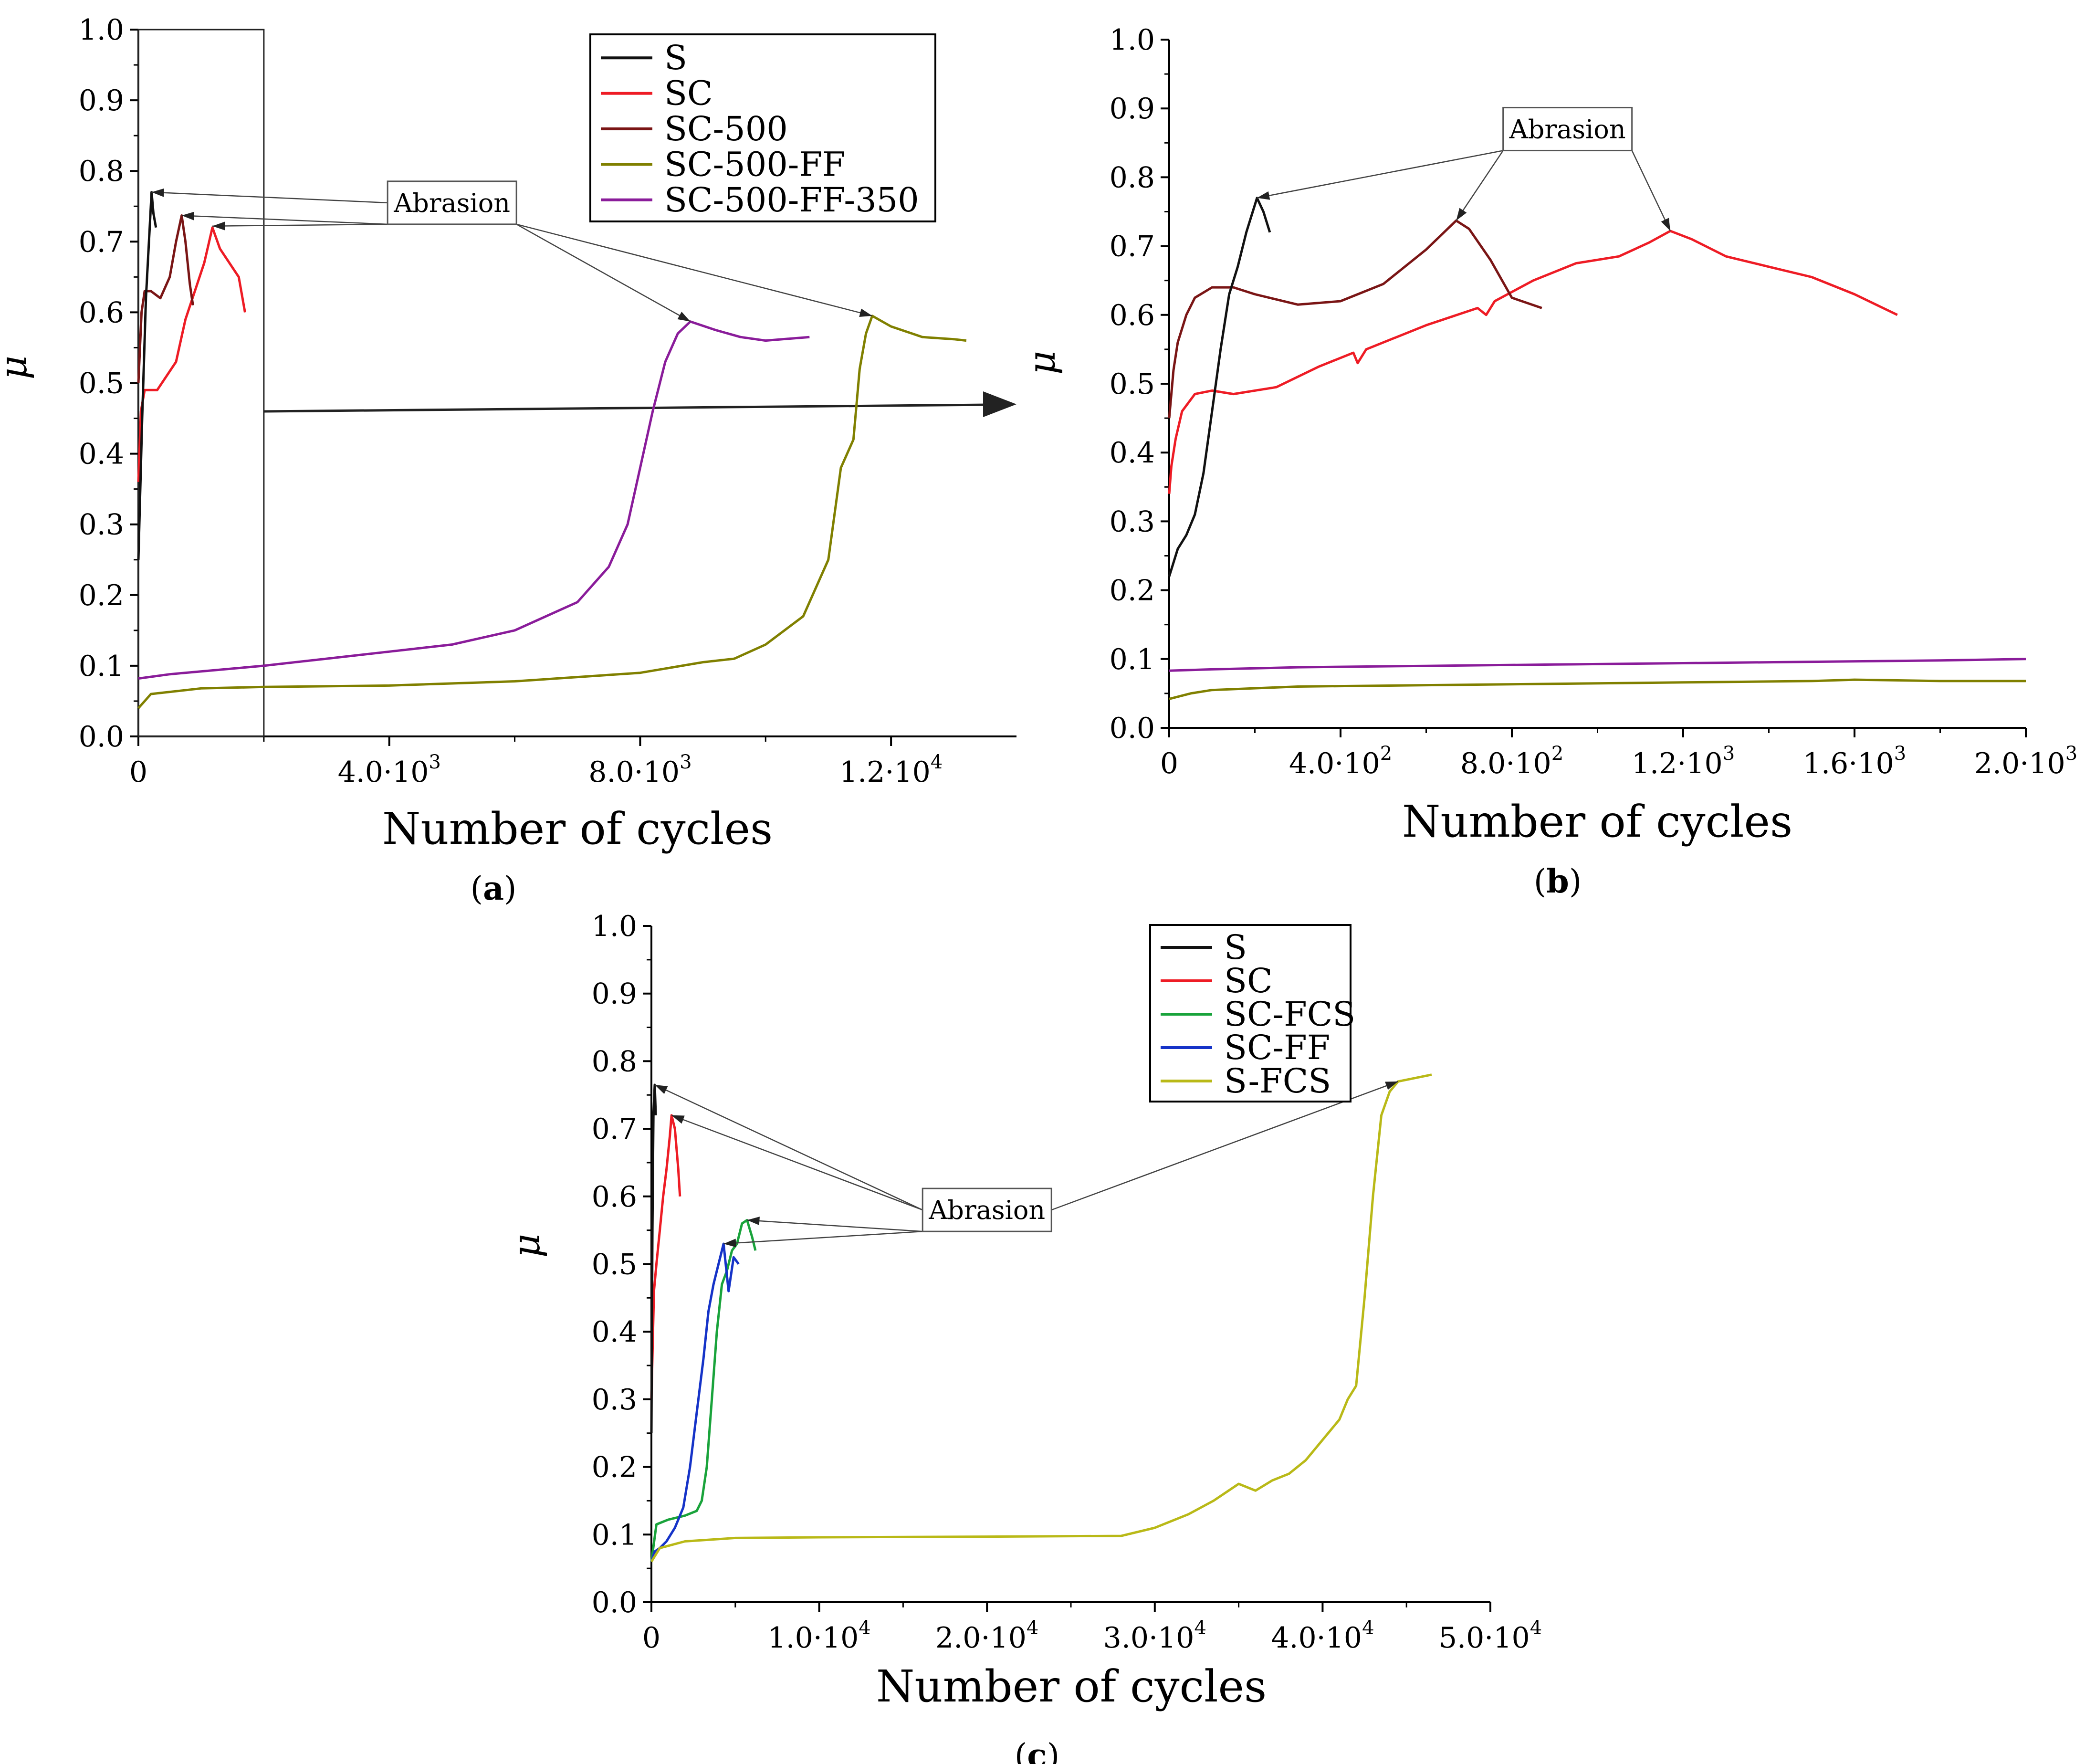 This screenshot has height=1764, width=2085. I want to click on x-tick-label: 1.0·10⁴, so click(819, 1636).